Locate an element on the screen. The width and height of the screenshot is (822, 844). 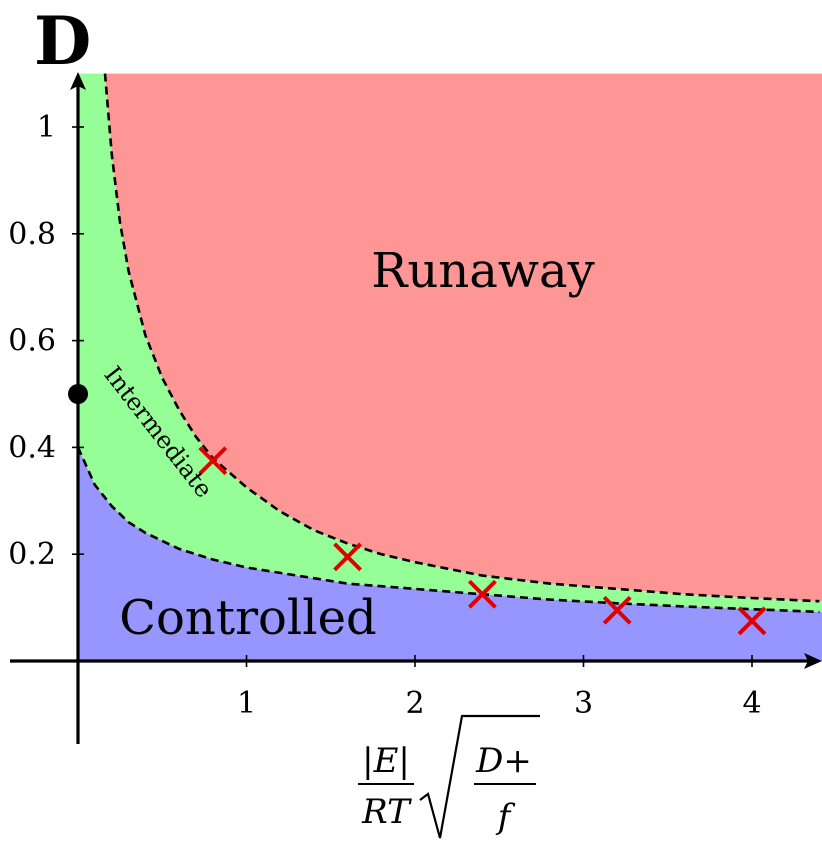
runaway-label: Runaway is located at coordinates (482, 271).